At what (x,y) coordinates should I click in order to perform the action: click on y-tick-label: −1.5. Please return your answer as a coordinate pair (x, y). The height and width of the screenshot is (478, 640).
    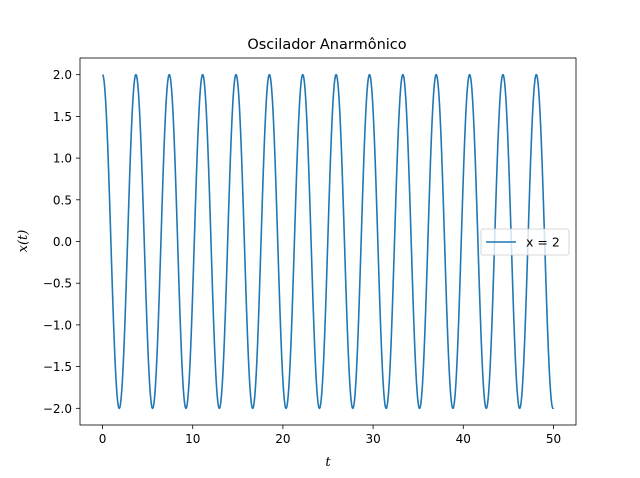
    Looking at the image, I should click on (57, 367).